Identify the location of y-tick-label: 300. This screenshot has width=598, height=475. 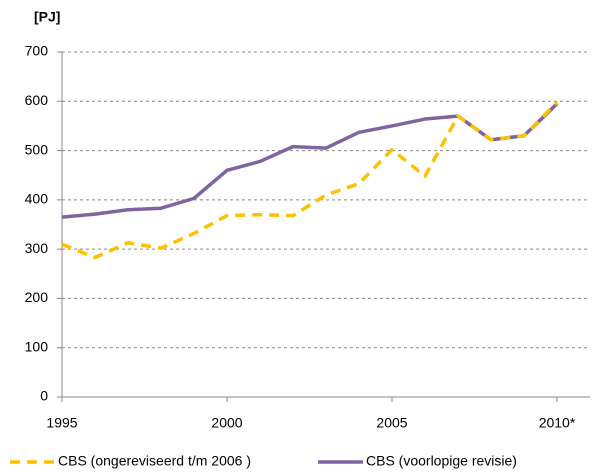
(37, 248).